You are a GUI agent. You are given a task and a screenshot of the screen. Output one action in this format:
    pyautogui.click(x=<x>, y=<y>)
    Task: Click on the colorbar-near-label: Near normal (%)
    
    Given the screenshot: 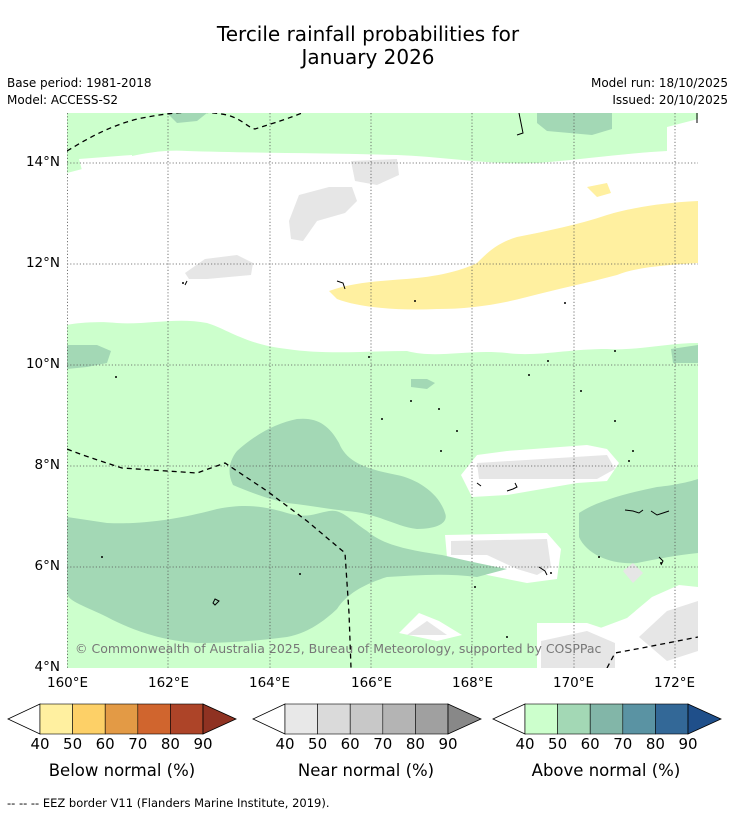 What is the action you would take?
    pyautogui.click(x=366, y=770)
    